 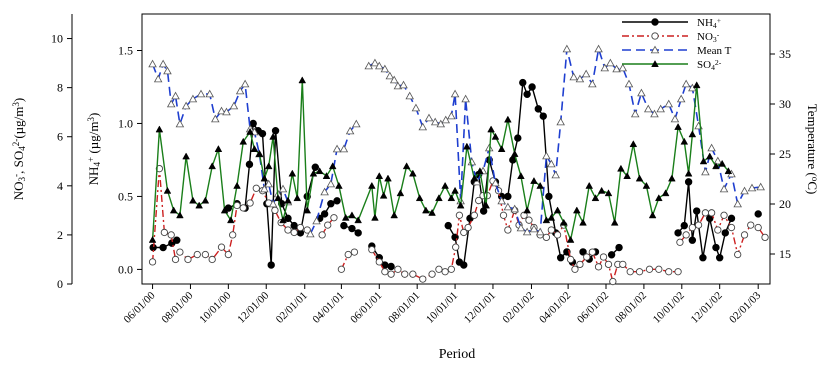 I want to click on legend-label-part: Mean T, so click(x=714, y=51).